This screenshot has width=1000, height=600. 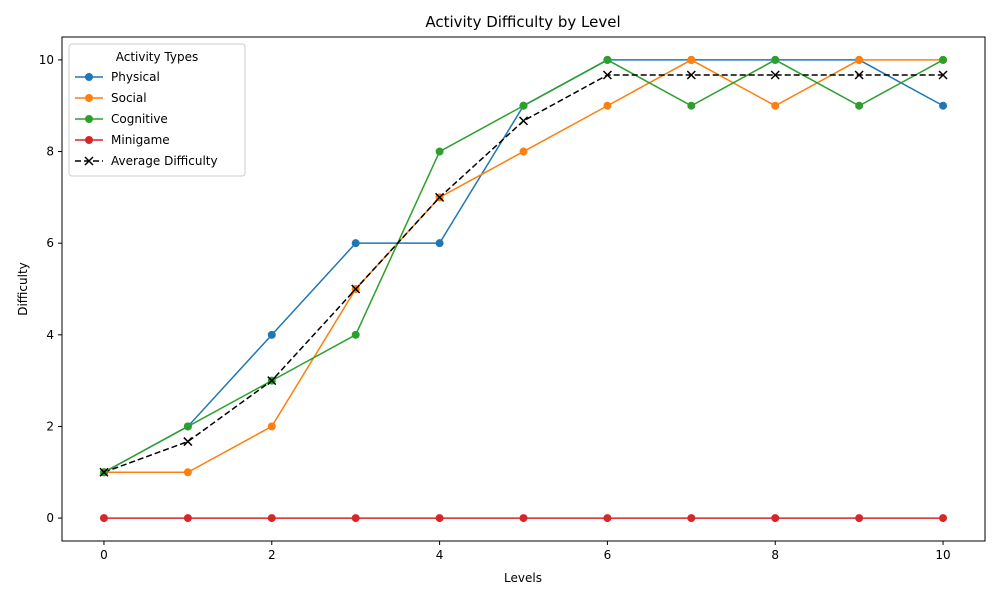 What do you see at coordinates (104, 555) in the screenshot?
I see `x-tick-label: 0` at bounding box center [104, 555].